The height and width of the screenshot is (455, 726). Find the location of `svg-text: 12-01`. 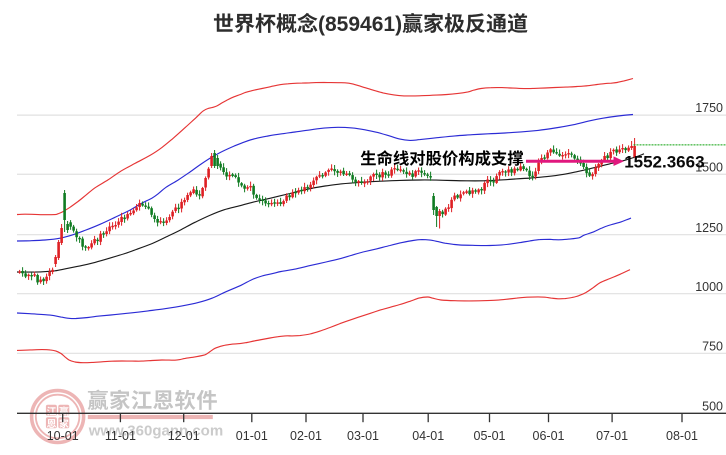

svg-text: 12-01 is located at coordinates (184, 436).